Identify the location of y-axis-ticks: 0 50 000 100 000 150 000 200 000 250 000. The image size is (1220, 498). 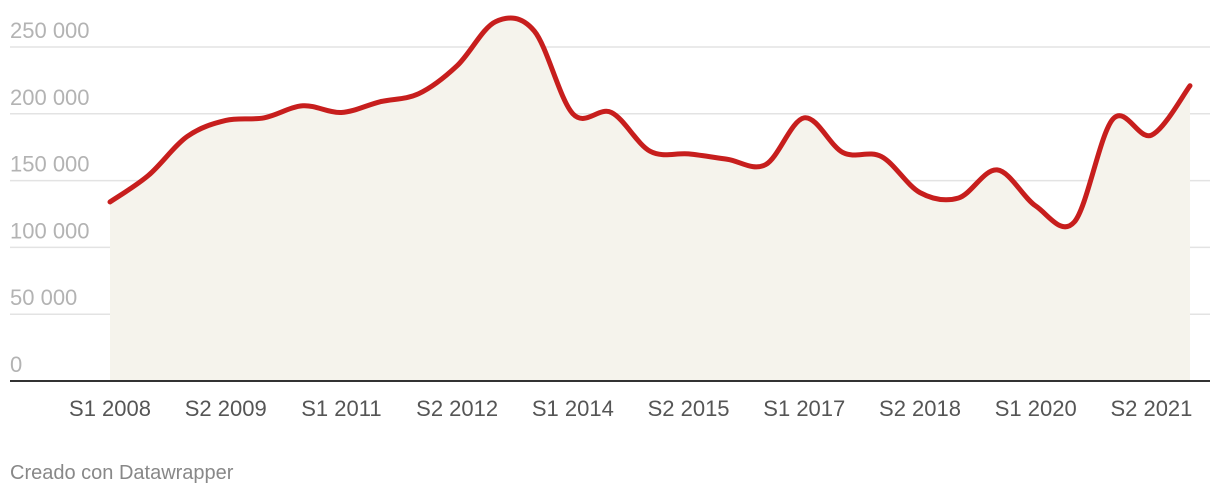
(50, 197).